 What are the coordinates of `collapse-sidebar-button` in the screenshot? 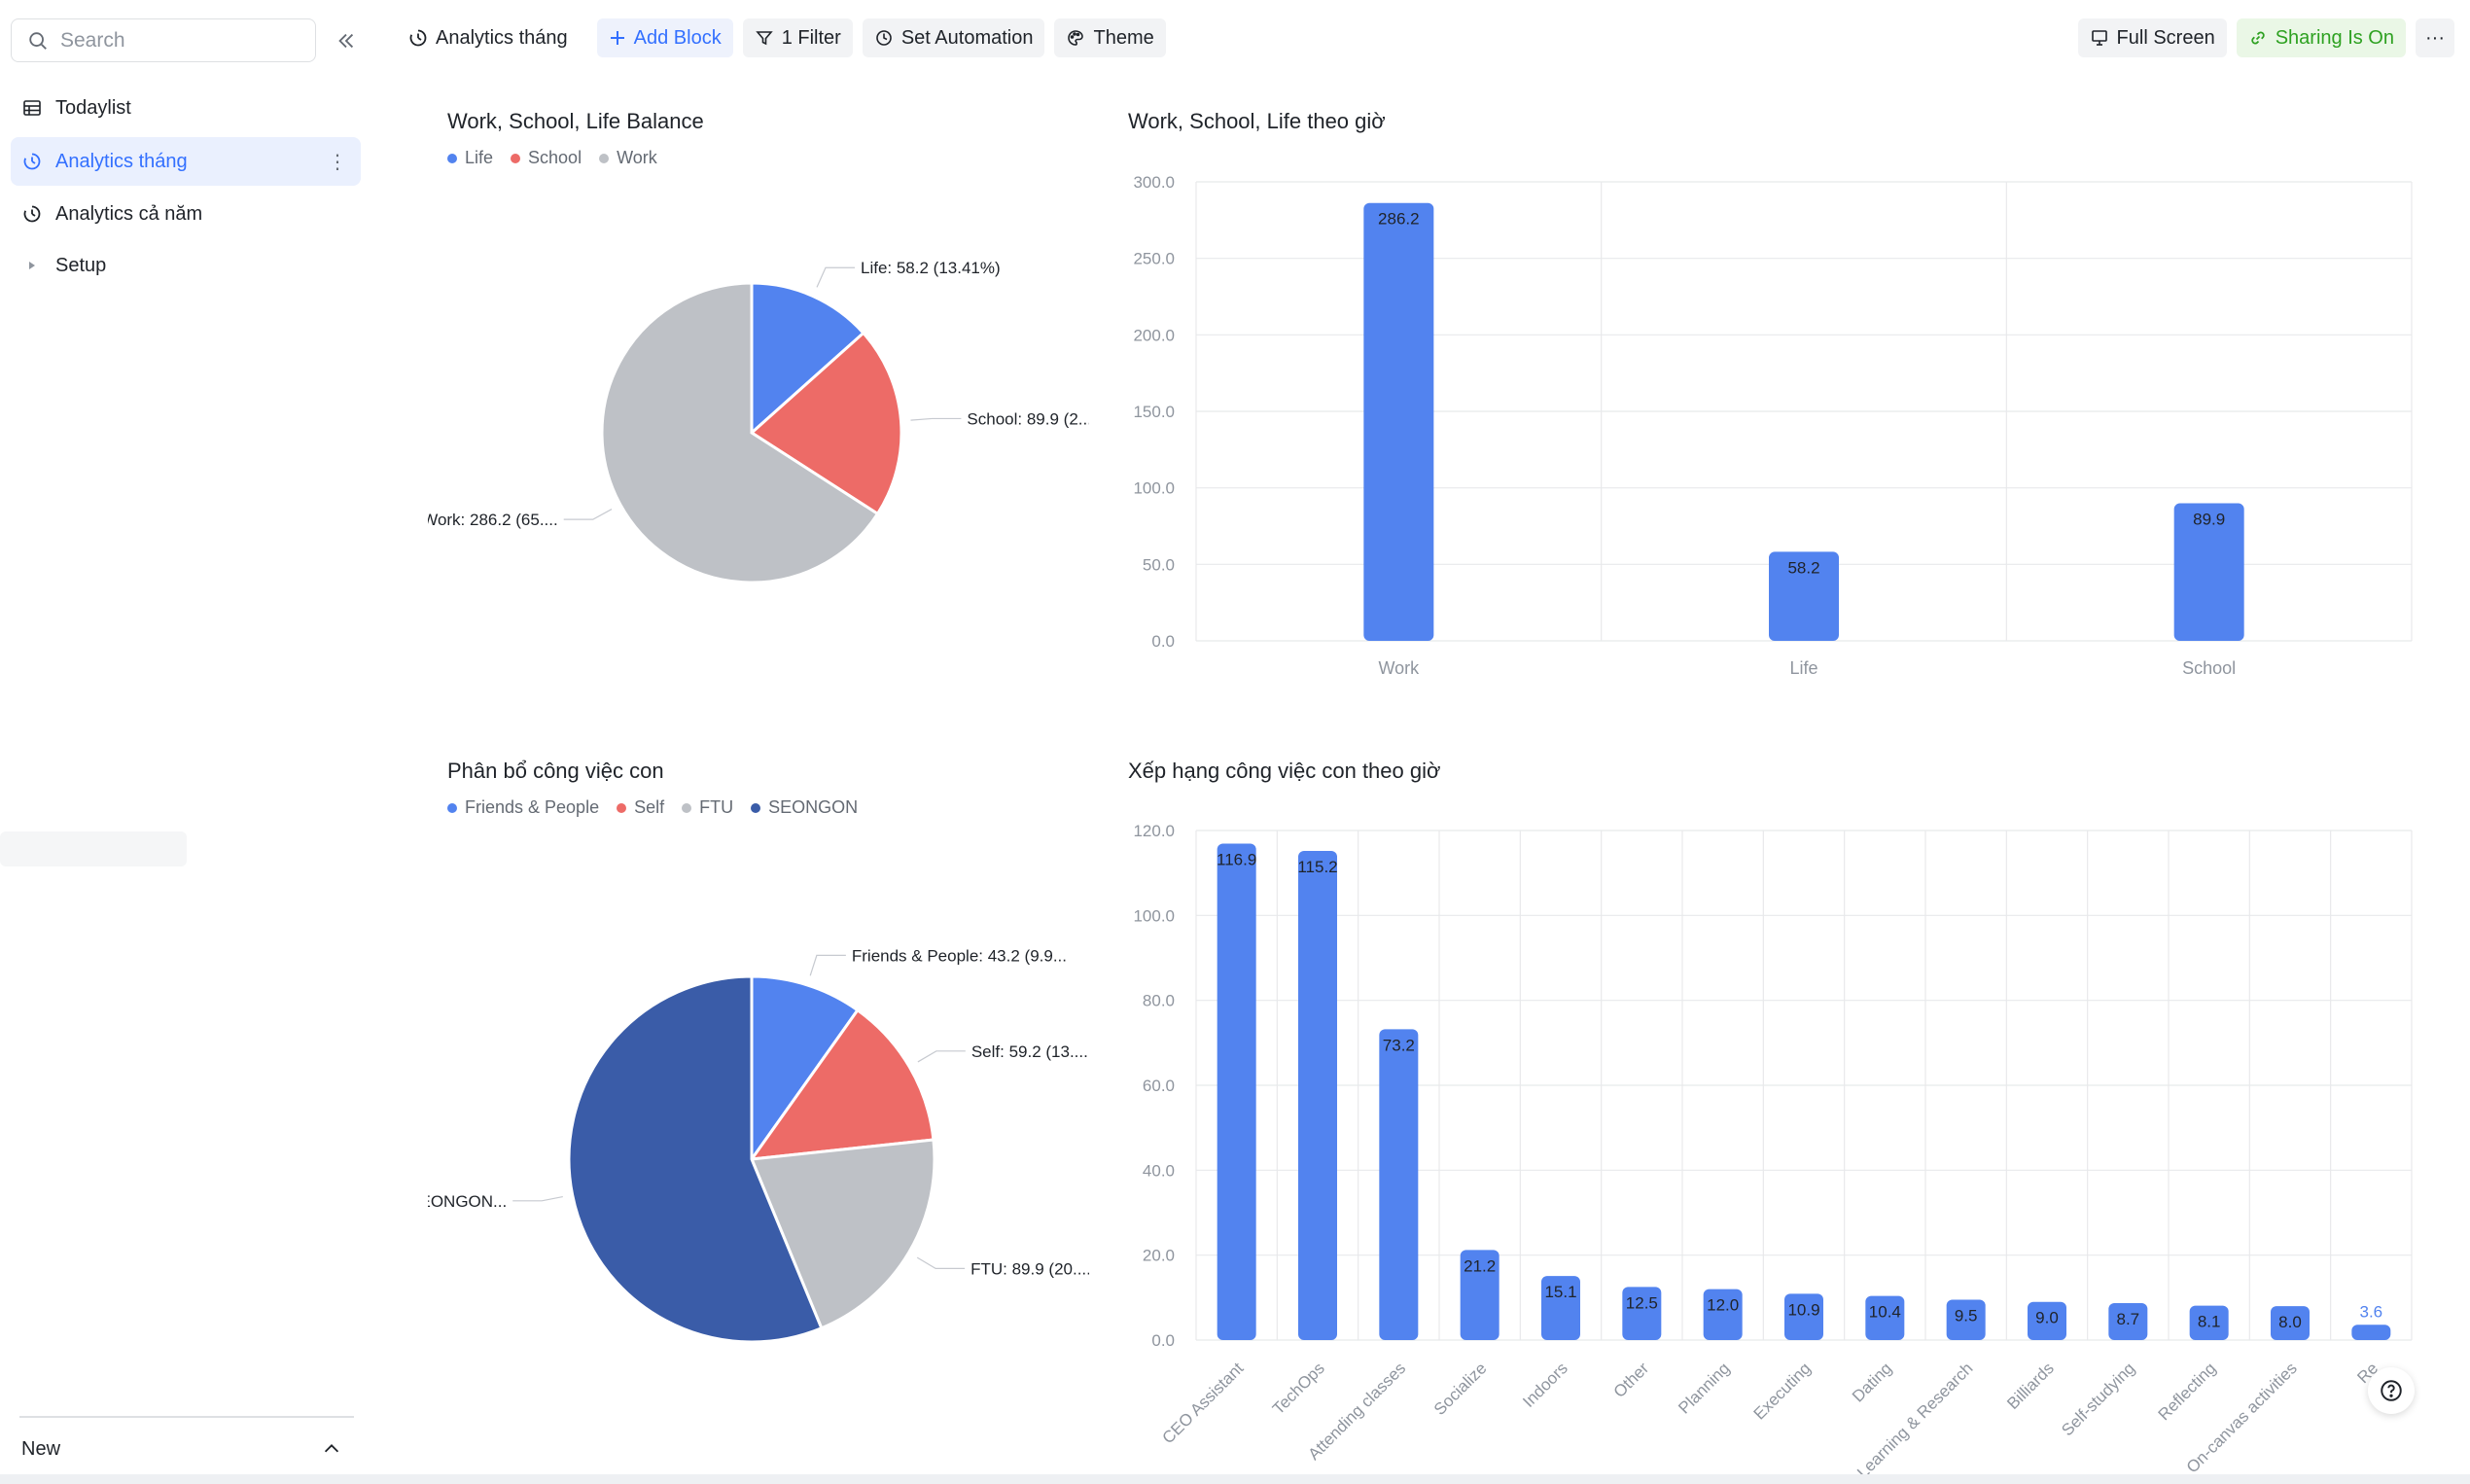 It's located at (346, 41).